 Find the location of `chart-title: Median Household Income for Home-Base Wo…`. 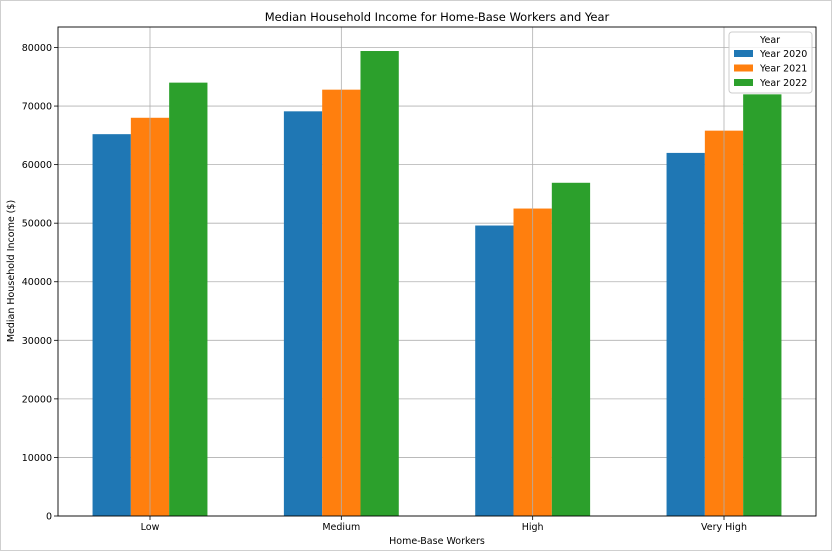

chart-title: Median Household Income for Home-Base Wo… is located at coordinates (437, 17).